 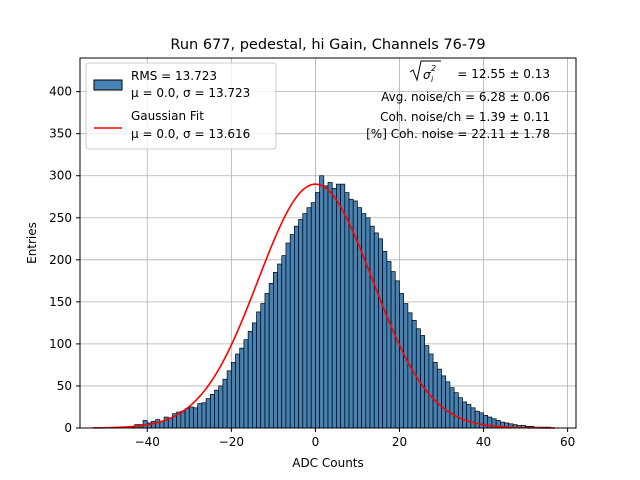 What do you see at coordinates (60, 134) in the screenshot?
I see `y-tick-label: 350` at bounding box center [60, 134].